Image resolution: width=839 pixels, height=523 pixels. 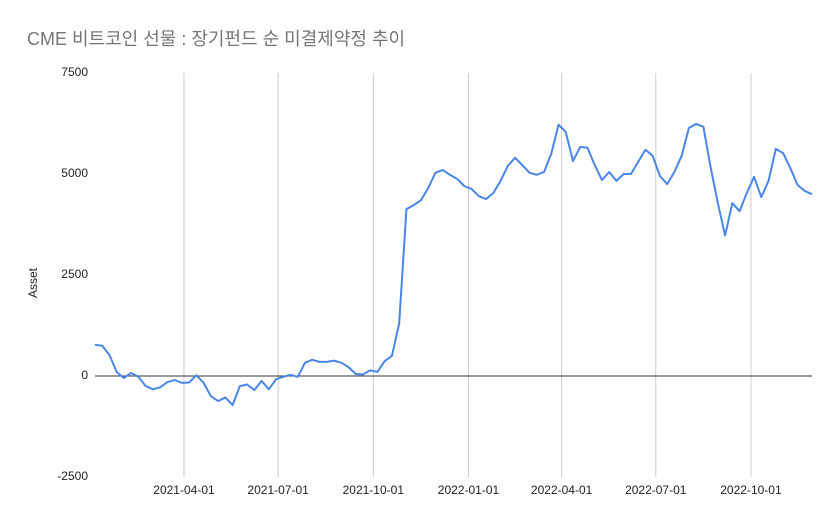 What do you see at coordinates (469, 490) in the screenshot?
I see `x-tick-label: 2022-01-01` at bounding box center [469, 490].